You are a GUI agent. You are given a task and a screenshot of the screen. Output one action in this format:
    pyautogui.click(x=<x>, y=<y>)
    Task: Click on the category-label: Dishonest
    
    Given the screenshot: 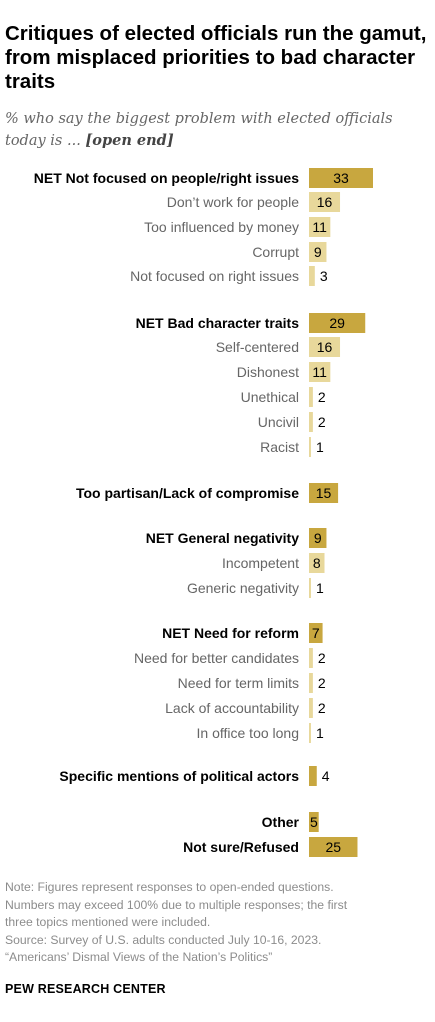 What is the action you would take?
    pyautogui.click(x=268, y=372)
    